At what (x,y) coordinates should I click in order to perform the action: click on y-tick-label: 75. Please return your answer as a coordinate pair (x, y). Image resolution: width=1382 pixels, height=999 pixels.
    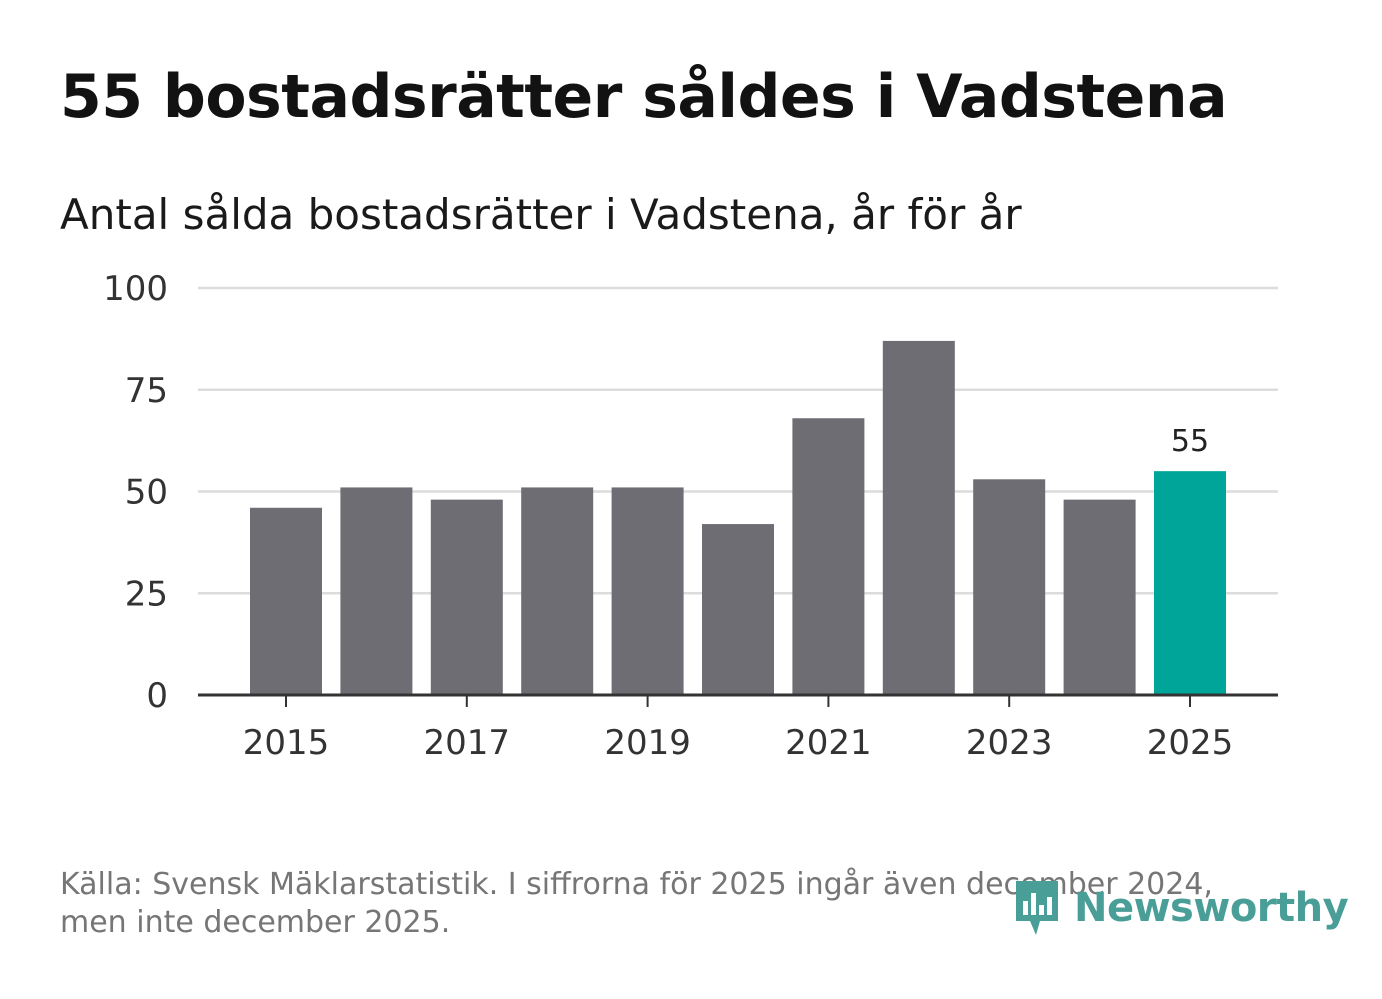
    Looking at the image, I should click on (146, 391).